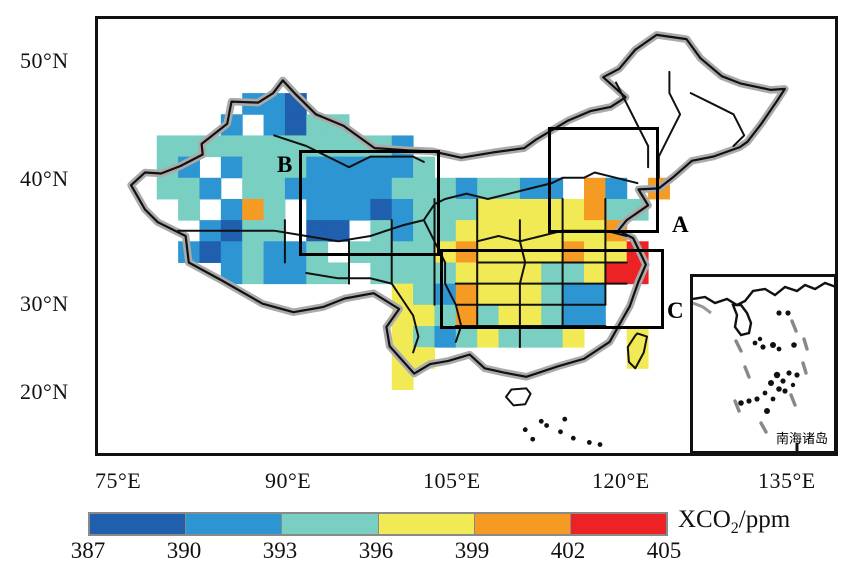  Describe the element at coordinates (764, 519) in the screenshot. I see `colorbar-title-units: /ppm` at that location.